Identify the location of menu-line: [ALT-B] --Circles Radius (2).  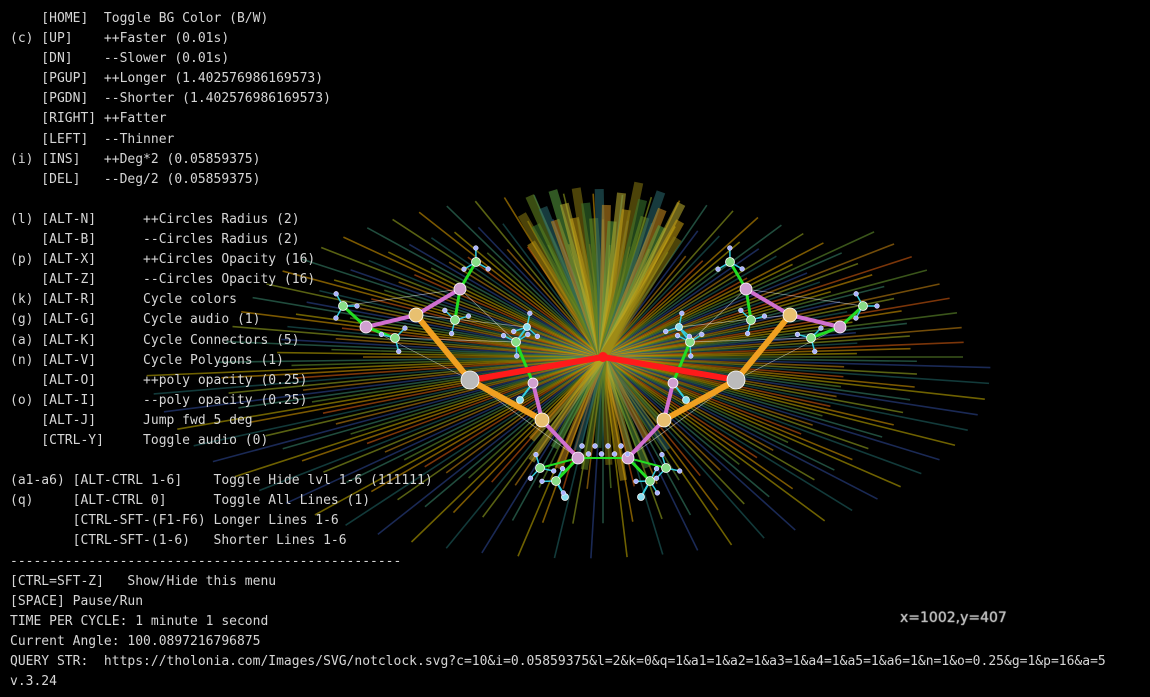
(155, 240).